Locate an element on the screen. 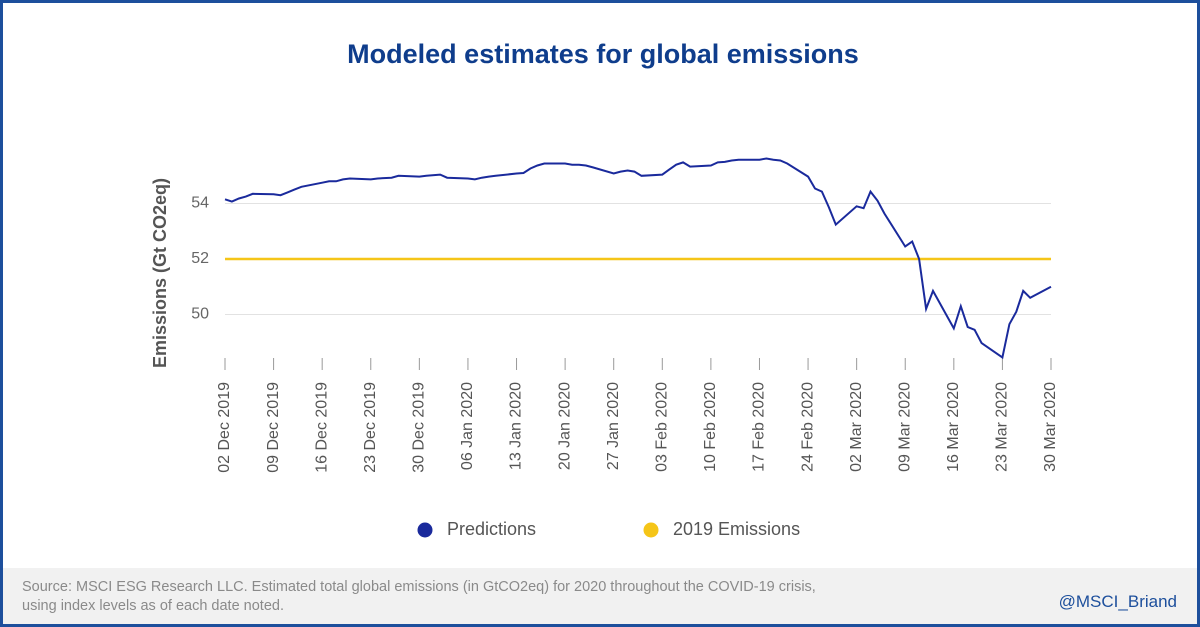  handle: @MSCI_Briand is located at coordinates (1117, 601).